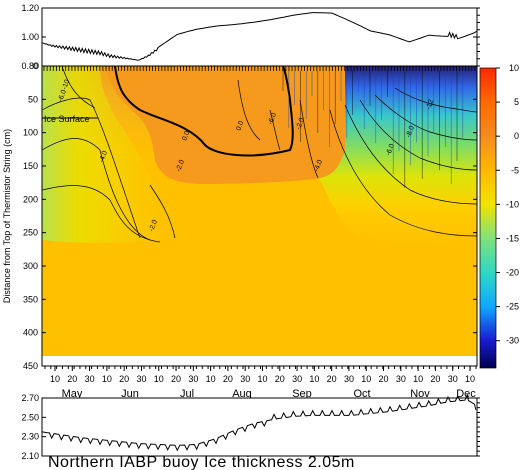 The height and width of the screenshot is (470, 523). What do you see at coordinates (30, 417) in the screenshot?
I see `bottom-y-tick-label: 2.50` at bounding box center [30, 417].